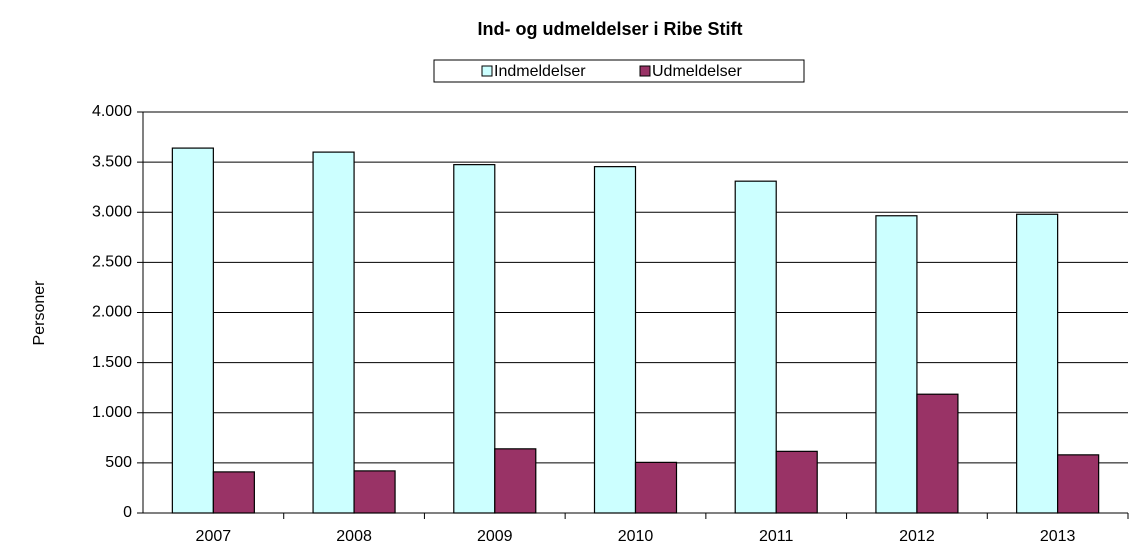 The width and height of the screenshot is (1134, 547). I want to click on x-tick-label: 2010, so click(636, 536).